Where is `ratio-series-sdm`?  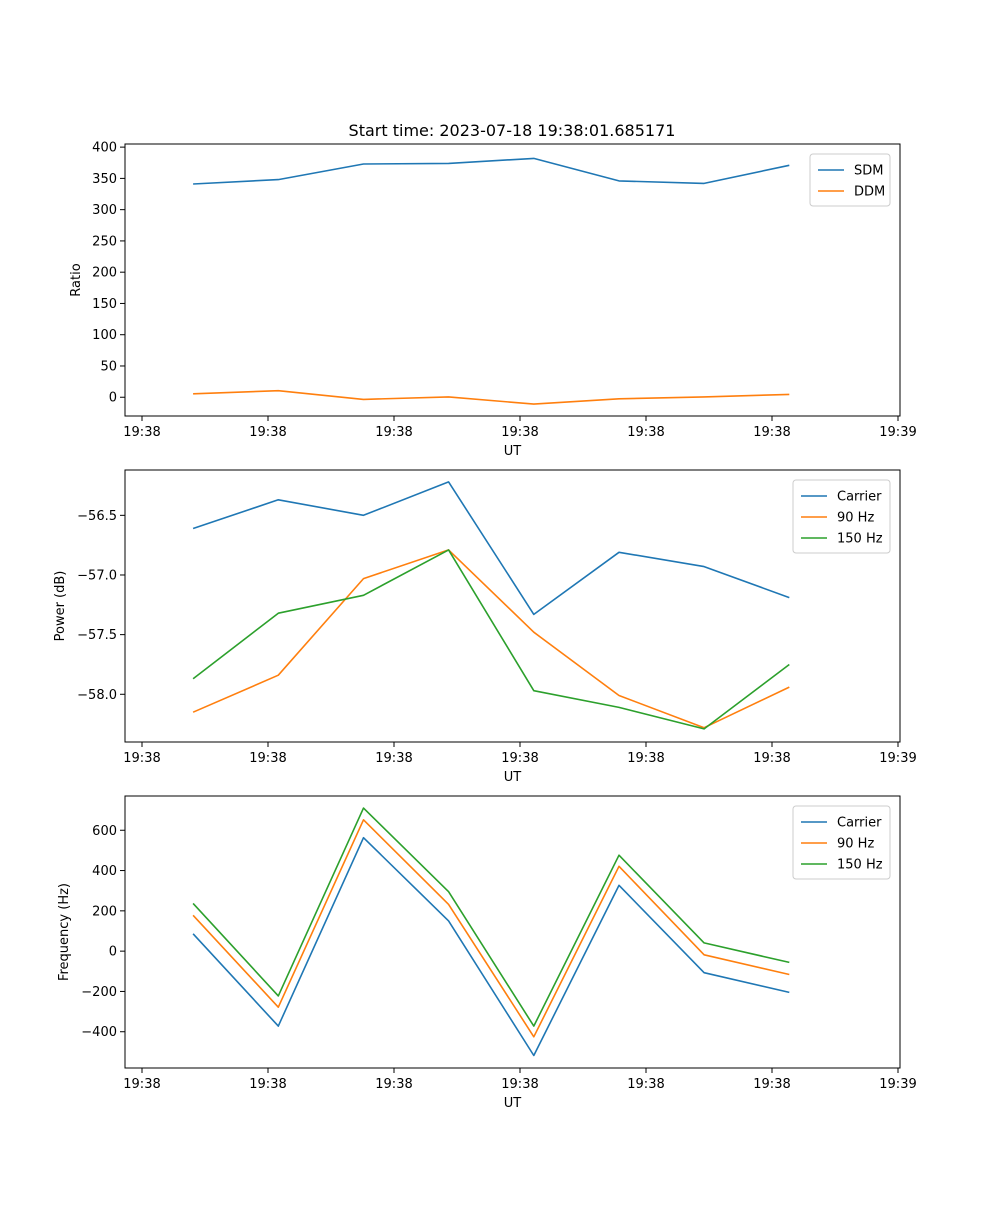
ratio-series-sdm is located at coordinates (491, 171).